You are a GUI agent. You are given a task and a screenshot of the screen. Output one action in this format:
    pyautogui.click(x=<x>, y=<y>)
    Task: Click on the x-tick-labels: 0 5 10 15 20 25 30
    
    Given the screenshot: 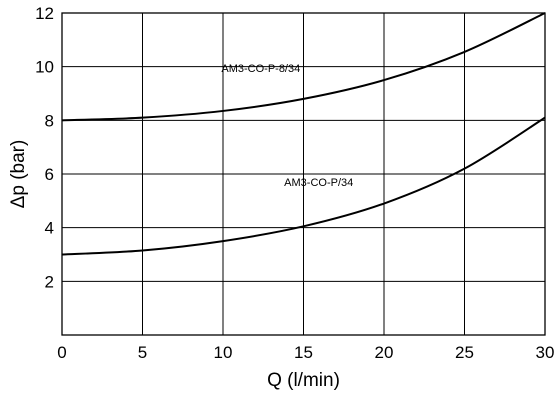 What is the action you would take?
    pyautogui.click(x=305, y=352)
    